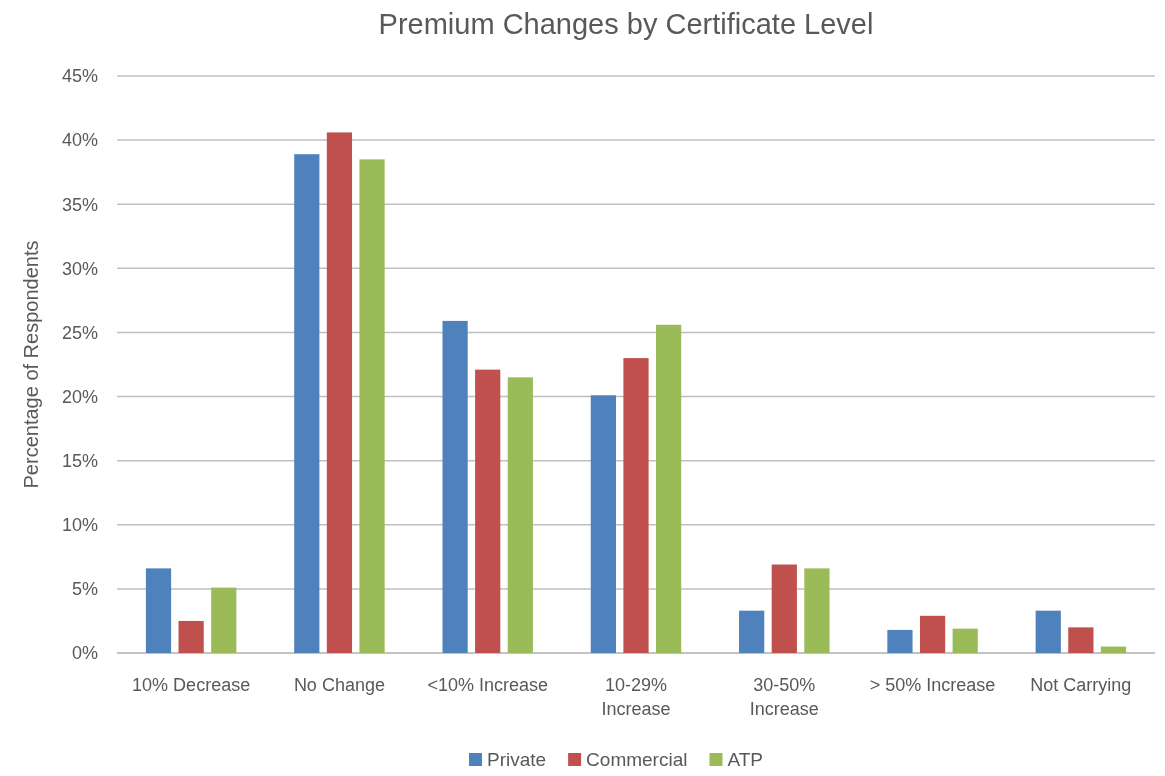 Image resolution: width=1165 pixels, height=776 pixels. I want to click on y-tick-label: 20%, so click(79, 396).